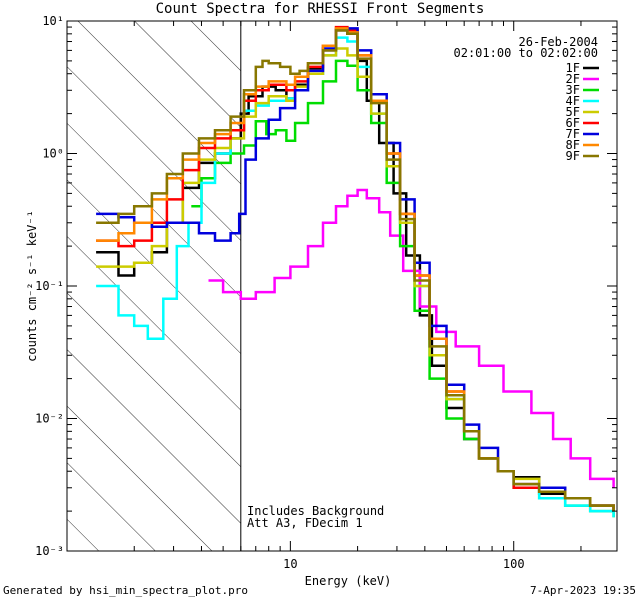 The height and width of the screenshot is (600, 640). Describe the element at coordinates (315, 511) in the screenshot. I see `annotation-background: Includes Background` at that location.